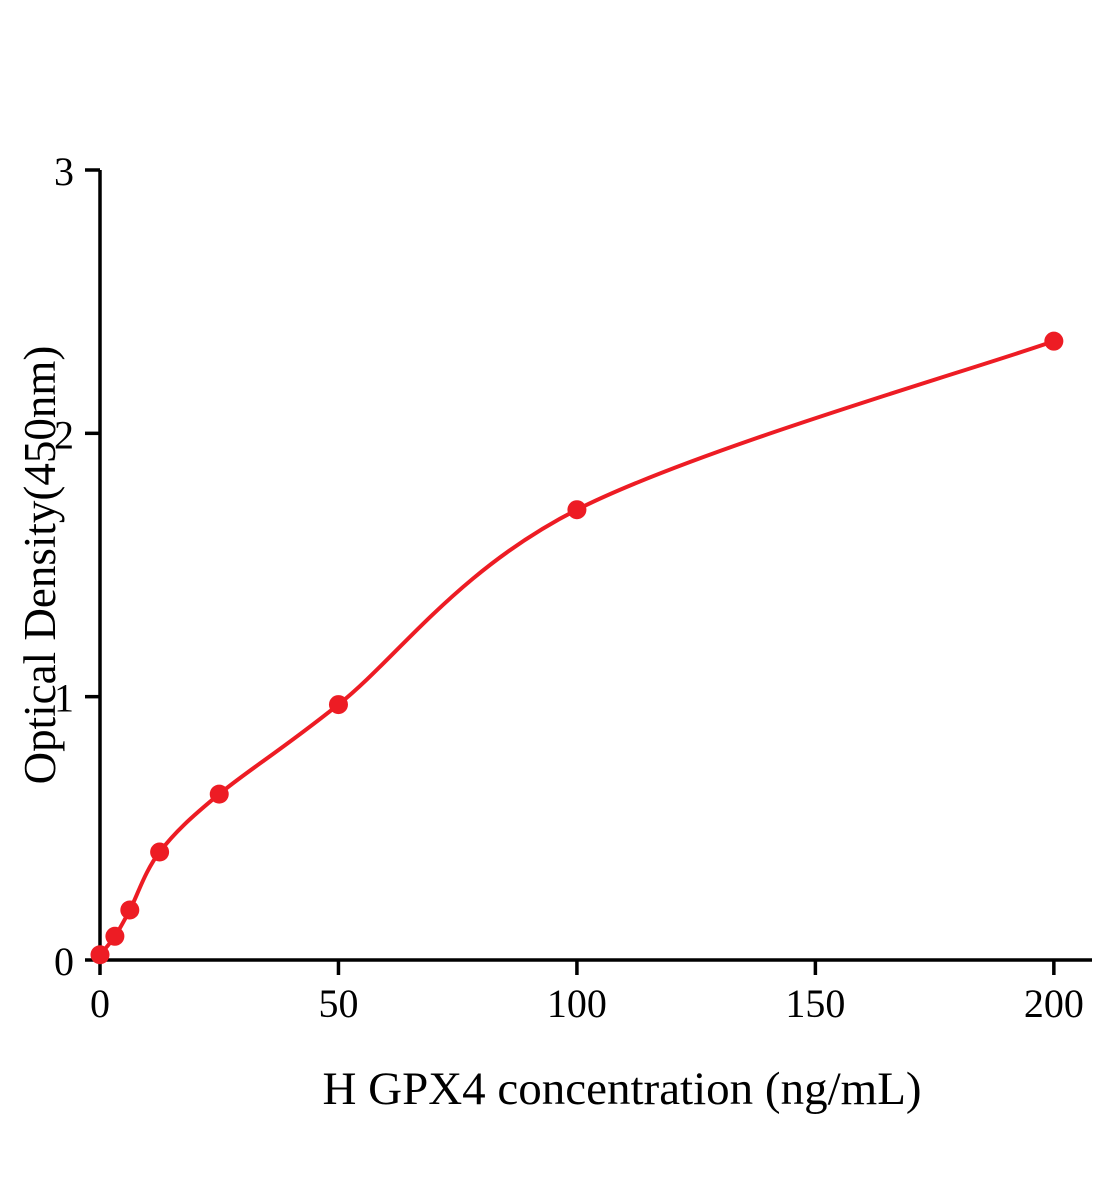 This screenshot has height=1200, width=1104. I want to click on y-axis-title: Optical Density(450nm), so click(40, 565).